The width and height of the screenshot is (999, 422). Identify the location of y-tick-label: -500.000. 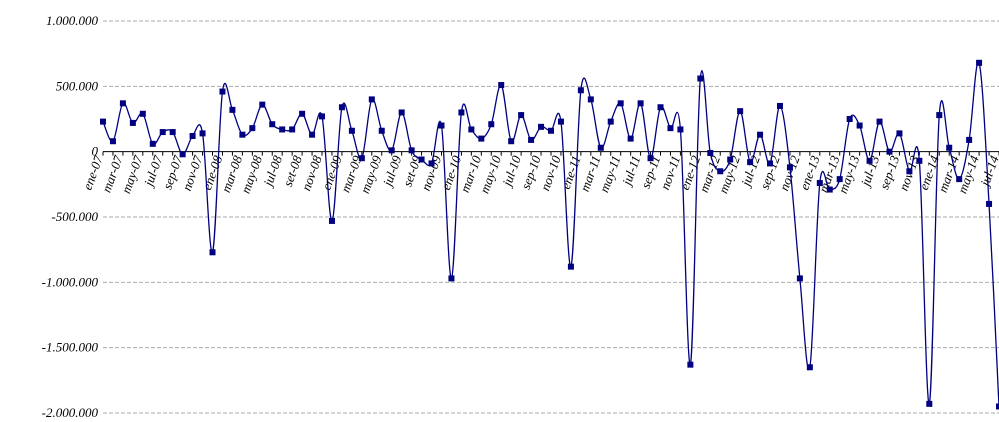
(74, 216).